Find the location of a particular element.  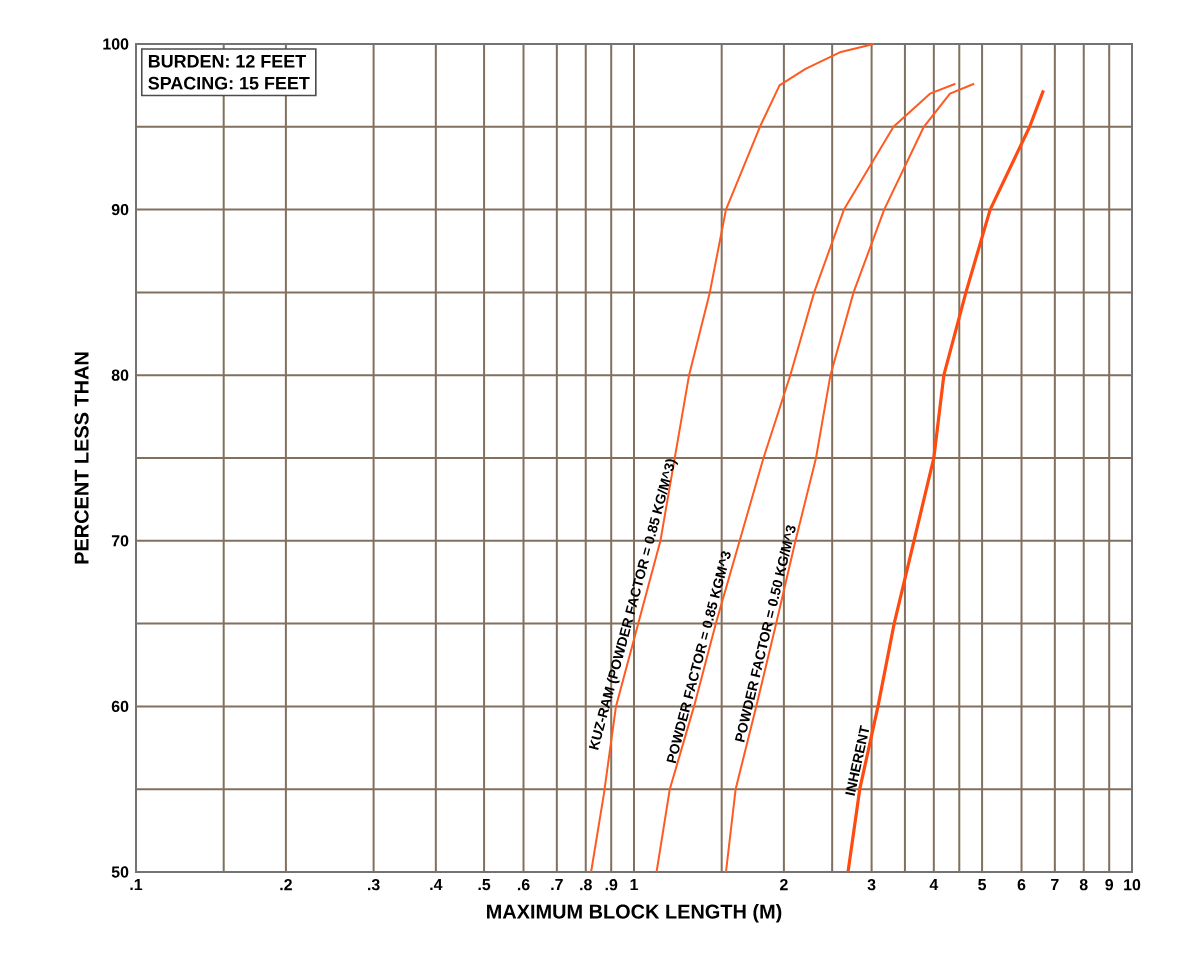

annotation: BURDEN: 12 FEET is located at coordinates (227, 61).